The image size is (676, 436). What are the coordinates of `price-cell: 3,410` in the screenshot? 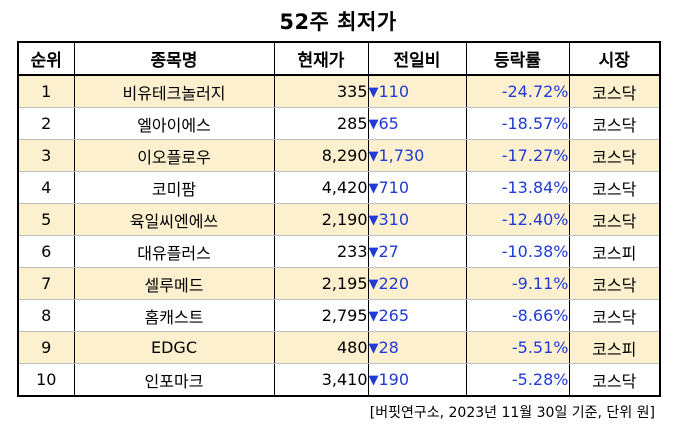 It's located at (321, 380).